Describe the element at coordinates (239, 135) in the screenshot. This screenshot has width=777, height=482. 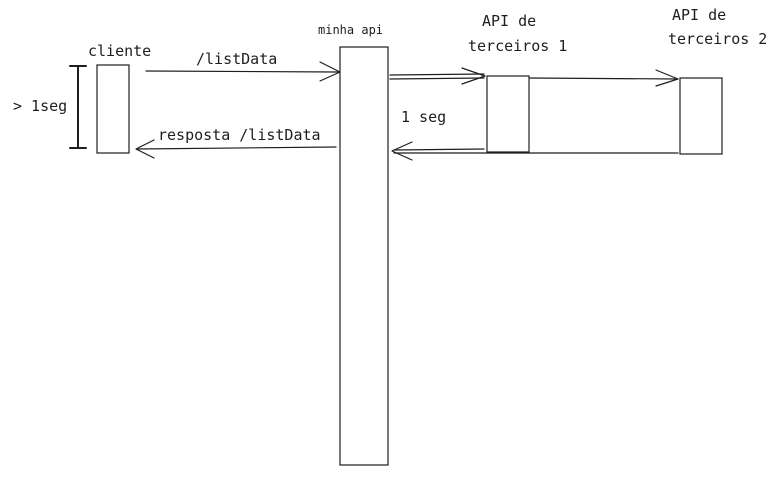
I see `message-label-response: resposta /listData` at that location.